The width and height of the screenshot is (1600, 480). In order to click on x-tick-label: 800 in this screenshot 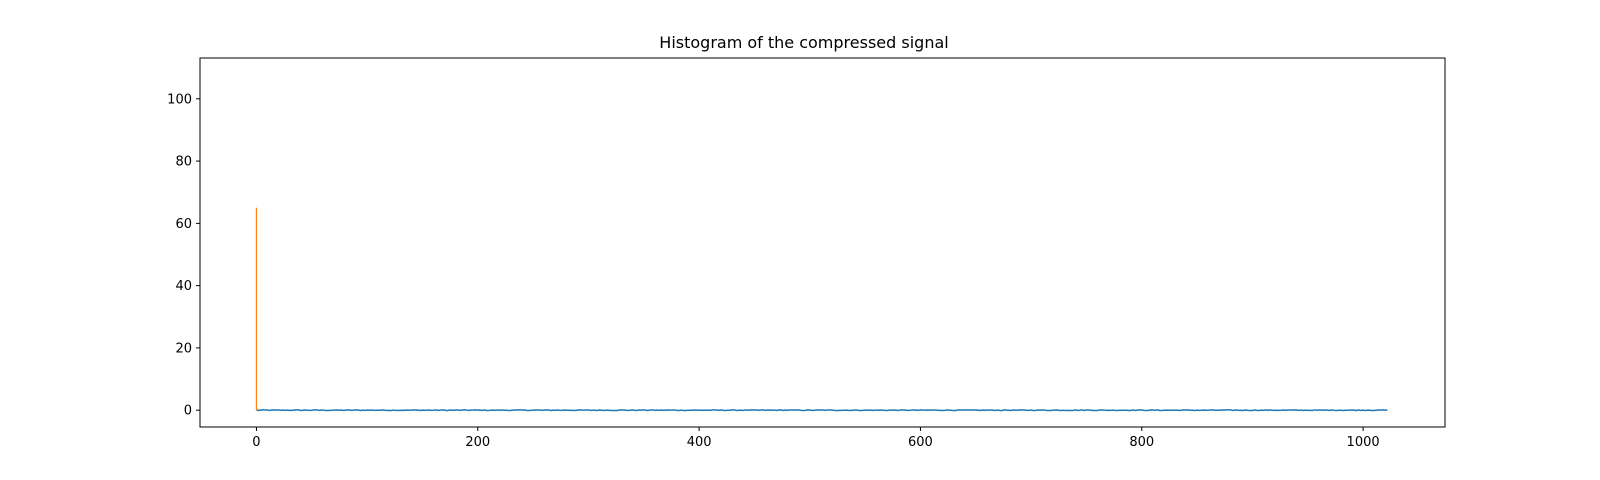, I will do `click(1141, 442)`.